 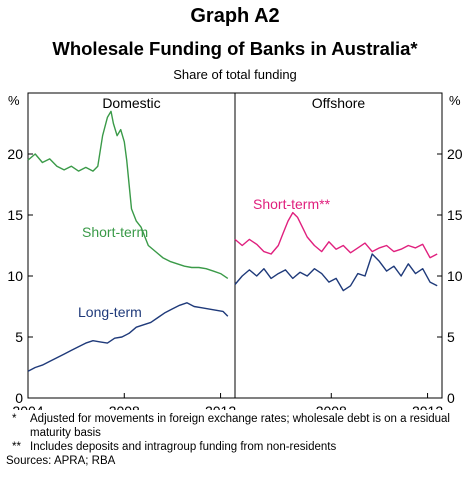 I want to click on series-line-long-term-domestic, so click(x=128, y=337).